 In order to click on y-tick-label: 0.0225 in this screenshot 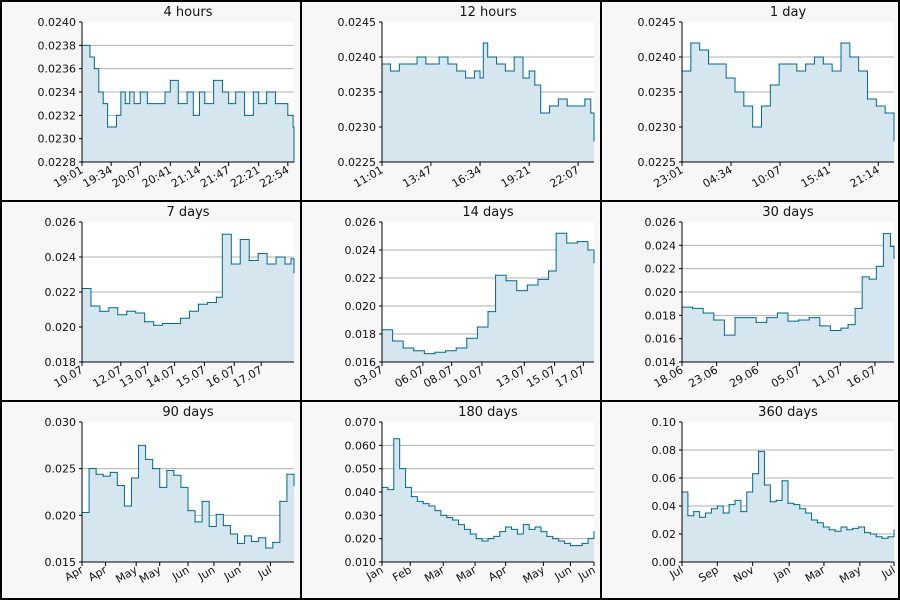, I will do `click(657, 162)`.